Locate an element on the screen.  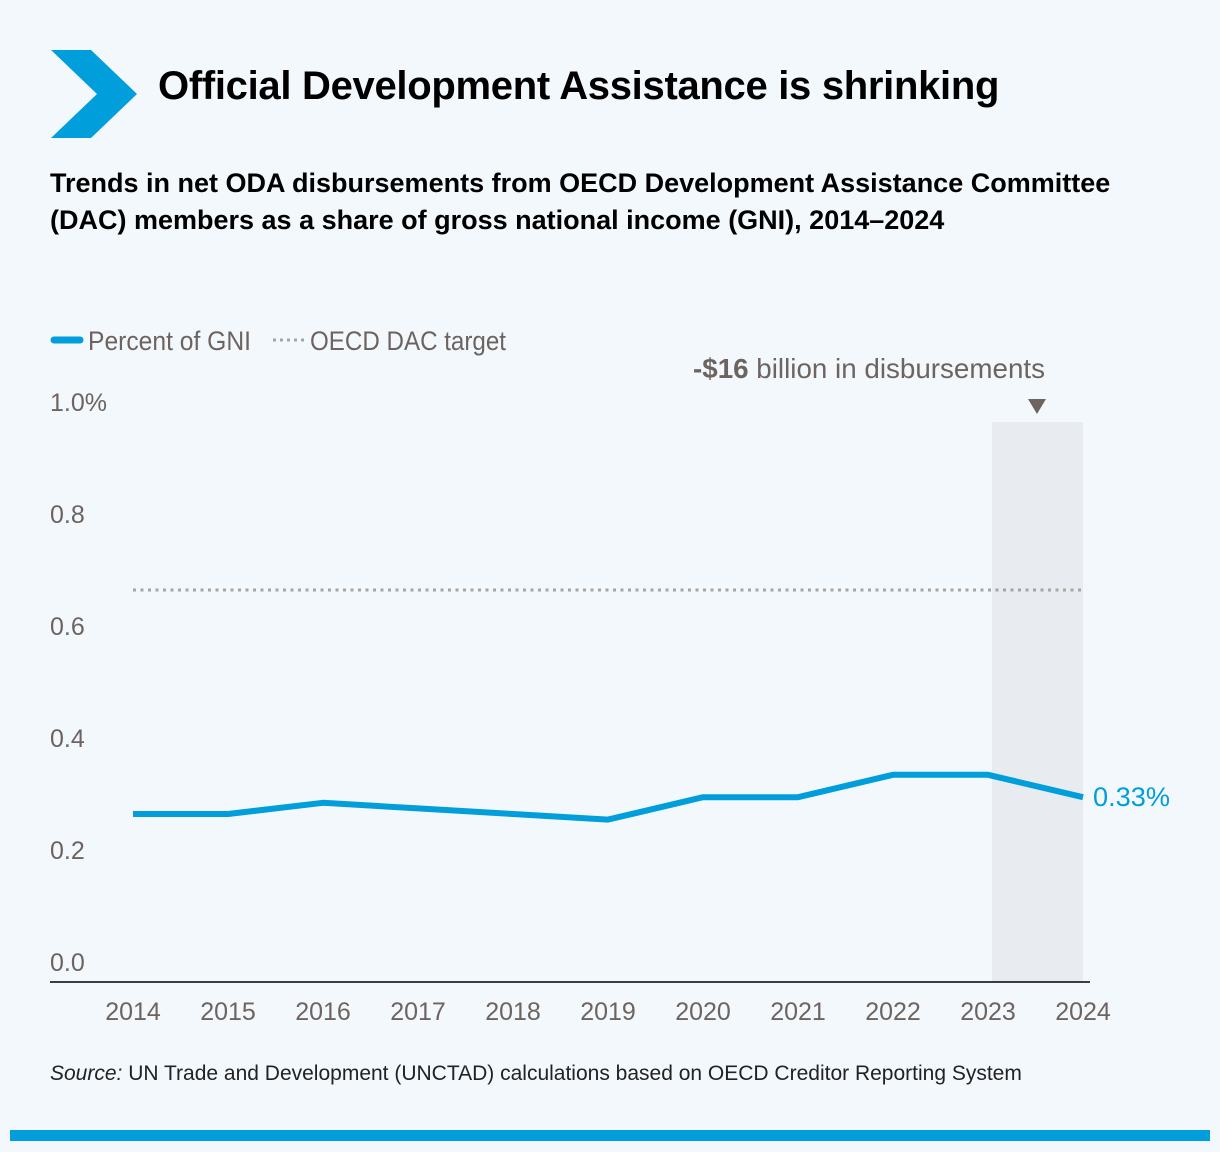
y-tick-label: 0.2 is located at coordinates (67, 851).